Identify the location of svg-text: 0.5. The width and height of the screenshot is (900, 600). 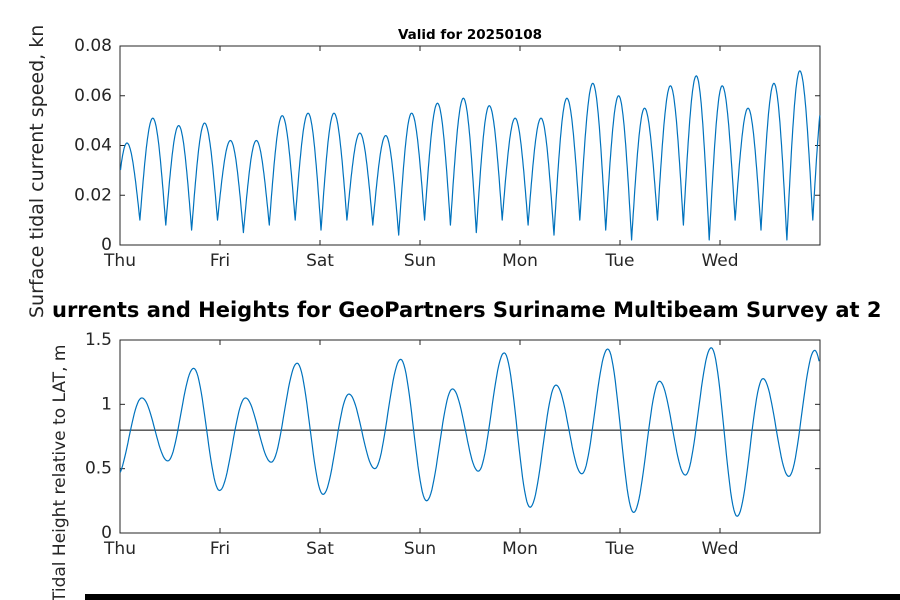
(98, 469).